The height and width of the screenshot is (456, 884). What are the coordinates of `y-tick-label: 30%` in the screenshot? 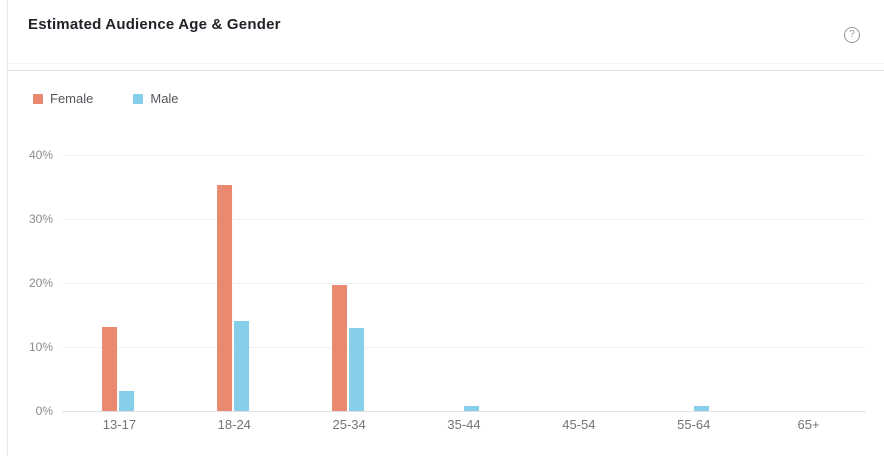 It's located at (40, 219).